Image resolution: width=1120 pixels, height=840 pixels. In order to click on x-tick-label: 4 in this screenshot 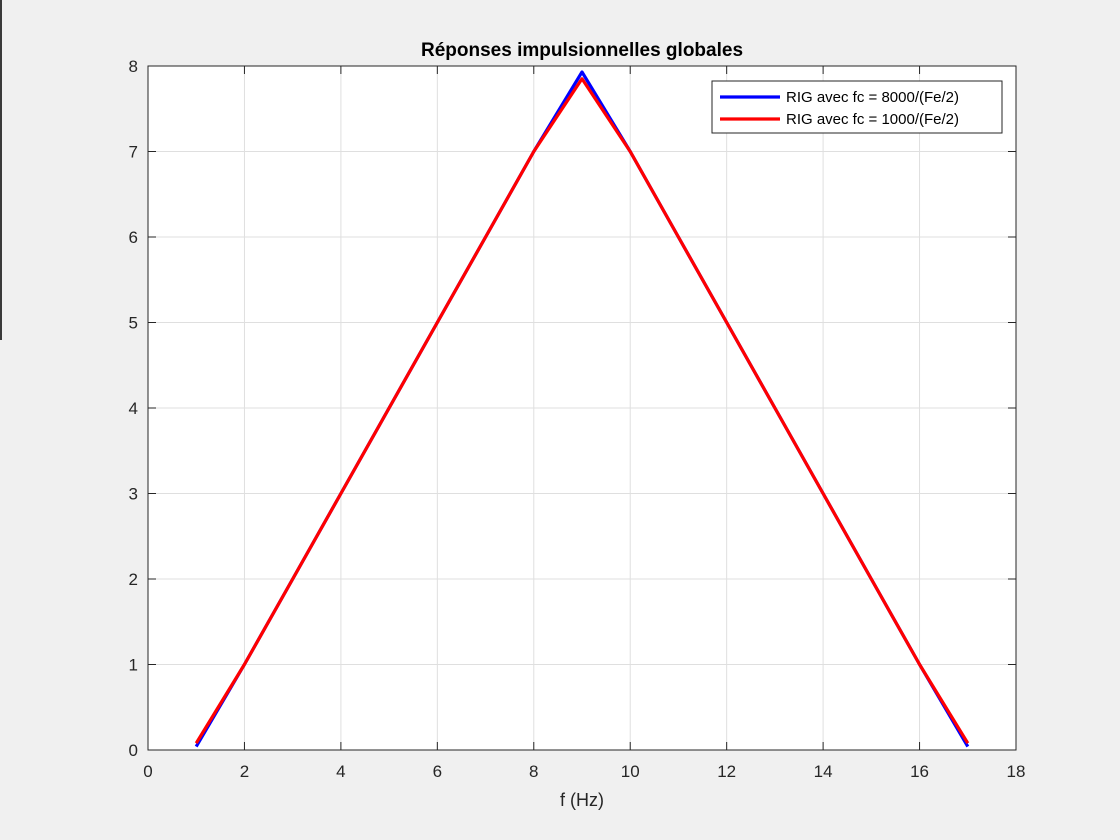, I will do `click(340, 771)`.